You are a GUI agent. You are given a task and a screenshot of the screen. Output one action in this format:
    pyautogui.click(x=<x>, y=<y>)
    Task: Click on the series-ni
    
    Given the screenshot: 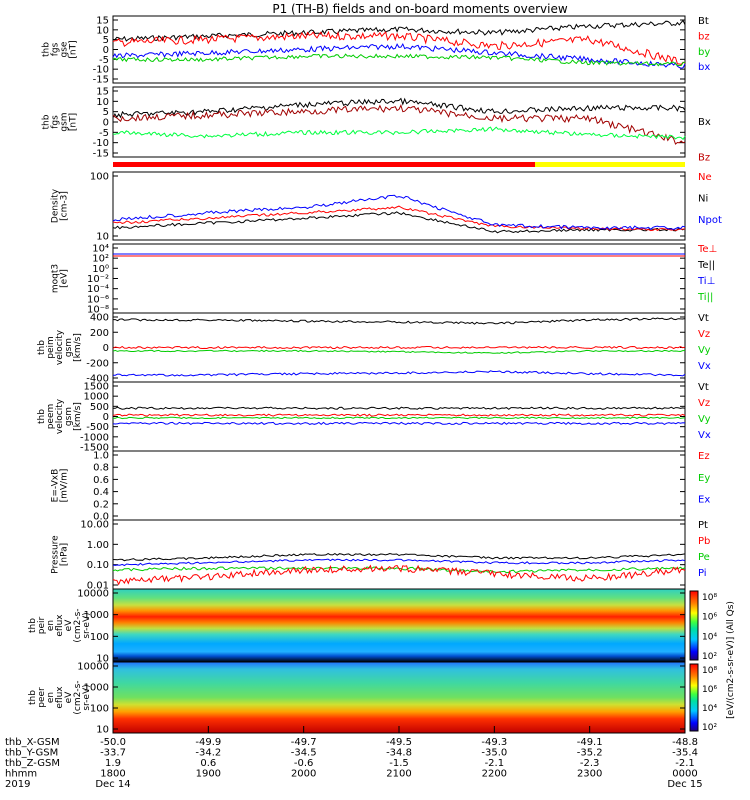 What is the action you would take?
    pyautogui.click(x=399, y=222)
    